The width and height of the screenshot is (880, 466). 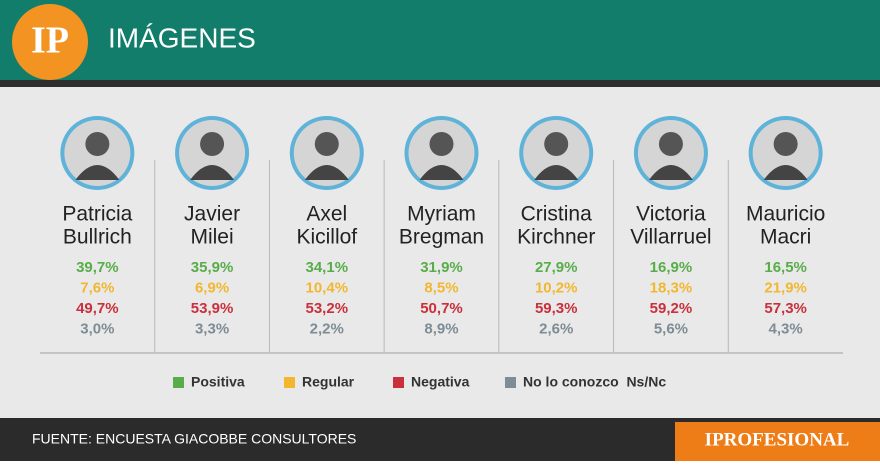 I want to click on person-name: Bregman, so click(x=441, y=237).